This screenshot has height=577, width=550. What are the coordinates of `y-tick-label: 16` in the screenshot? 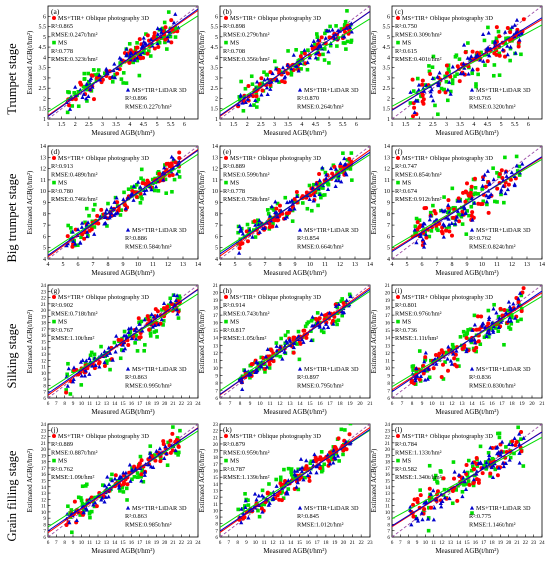 It's located at (44, 475).